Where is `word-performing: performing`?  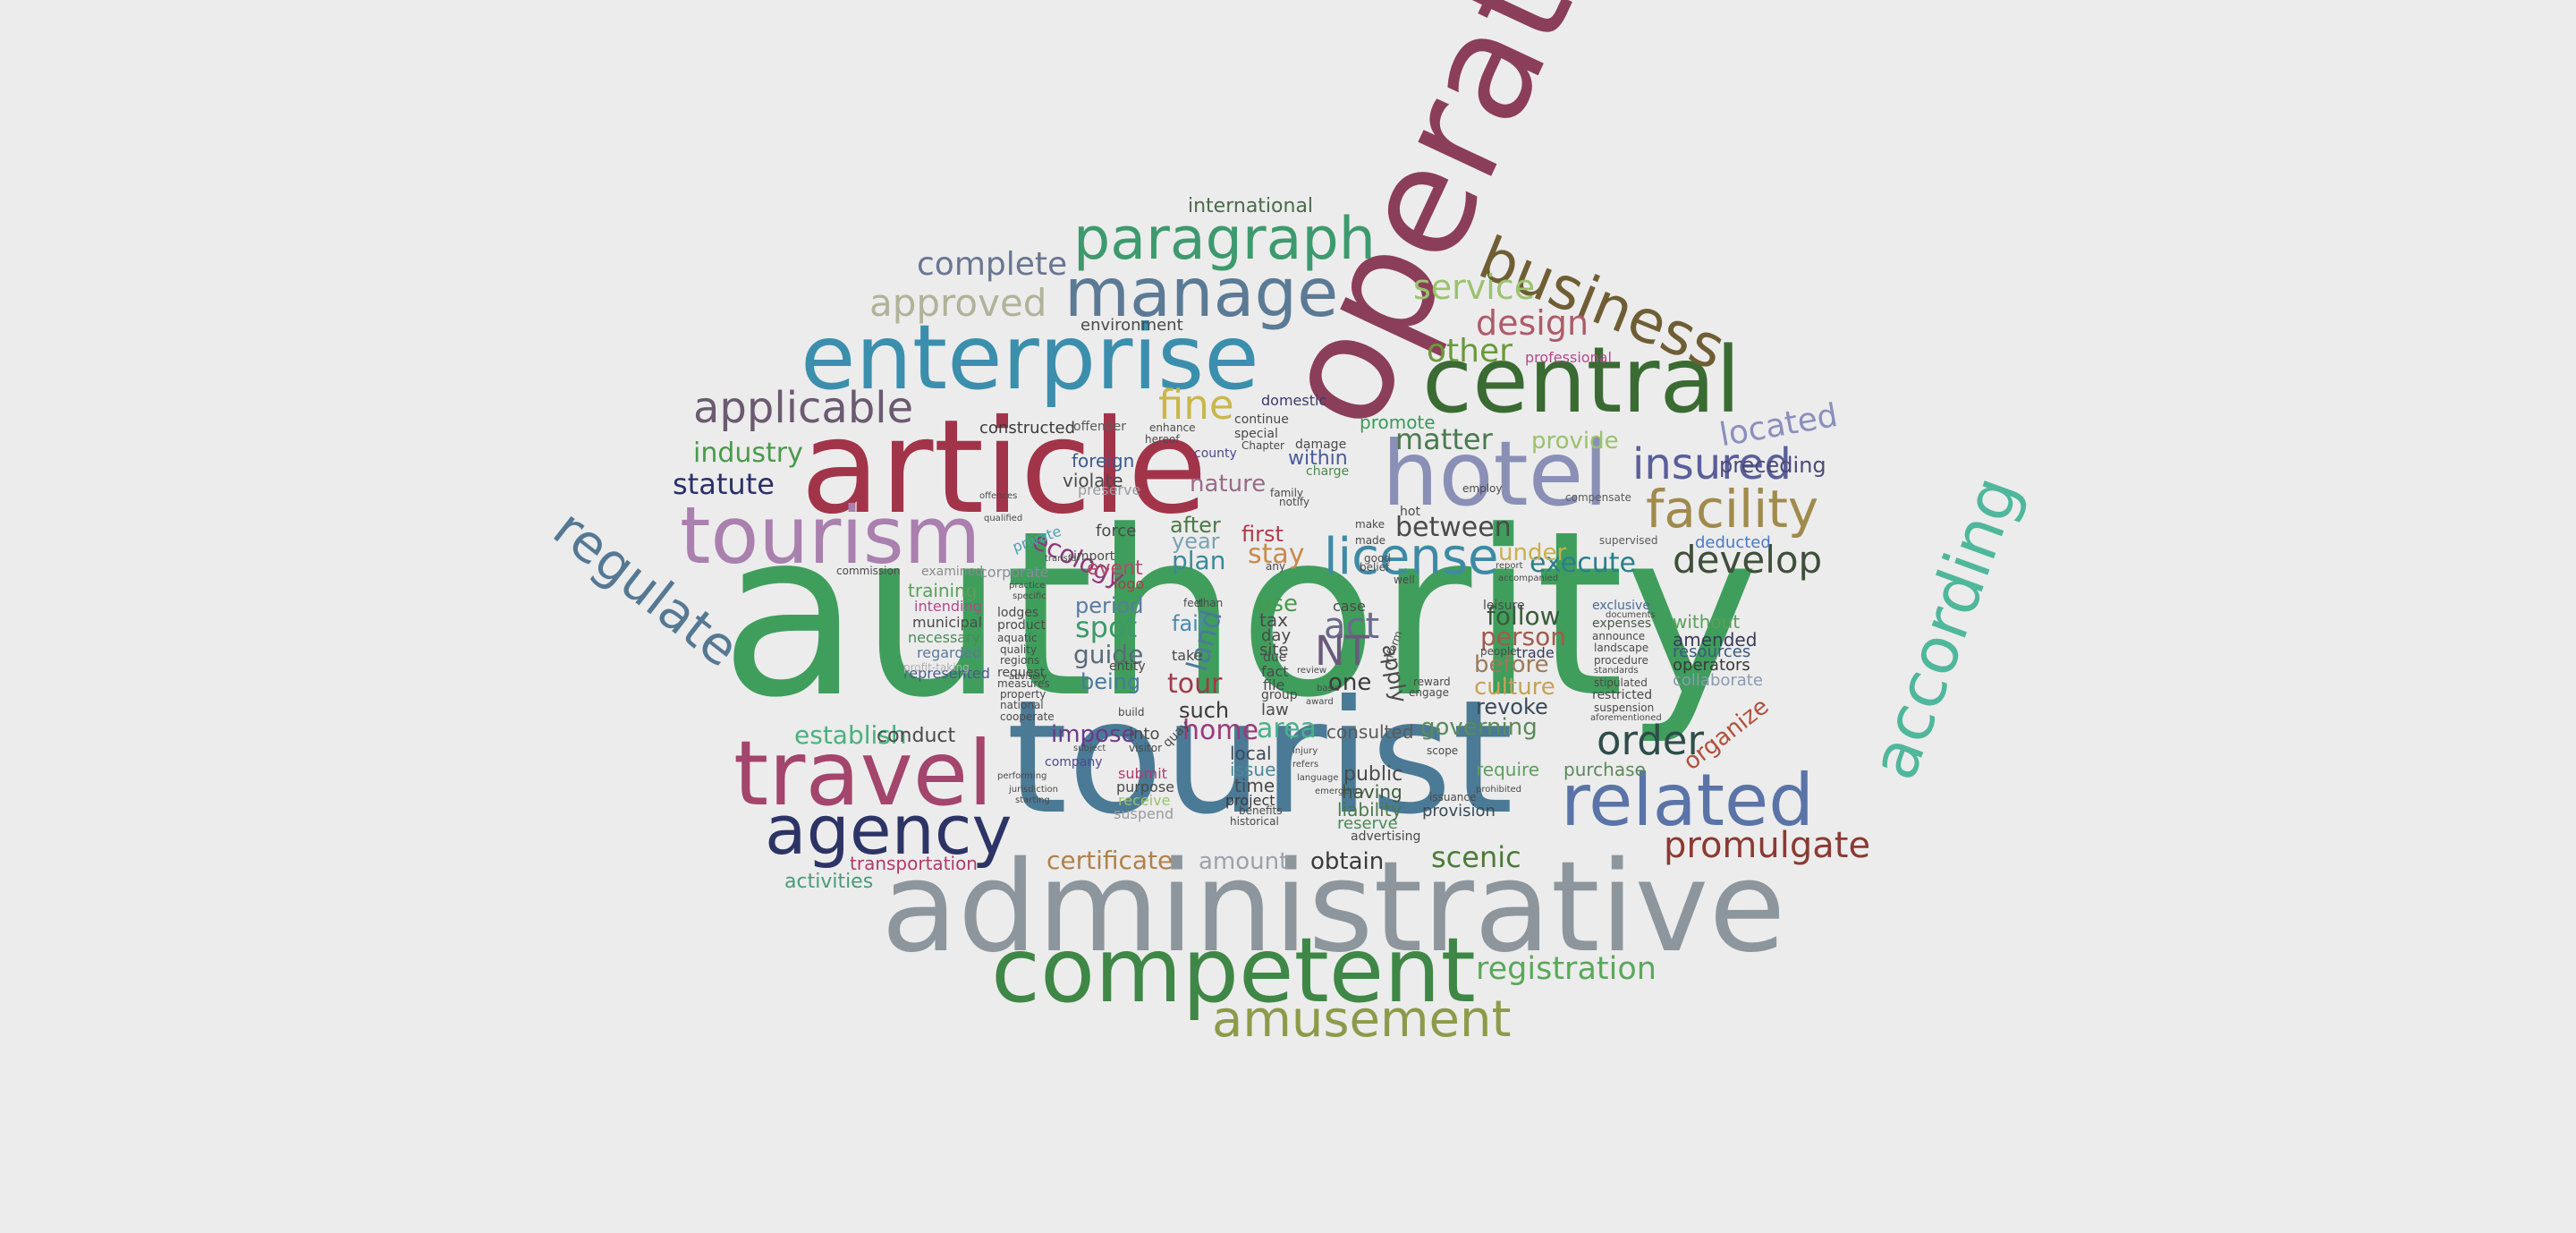
word-performing: performing is located at coordinates (1022, 776).